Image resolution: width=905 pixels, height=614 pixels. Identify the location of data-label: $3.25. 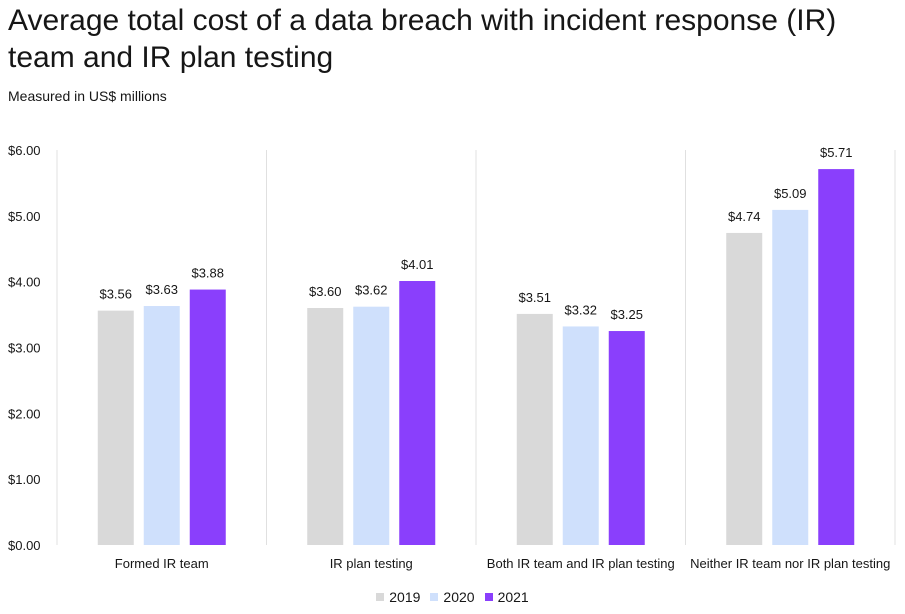
(626, 314).